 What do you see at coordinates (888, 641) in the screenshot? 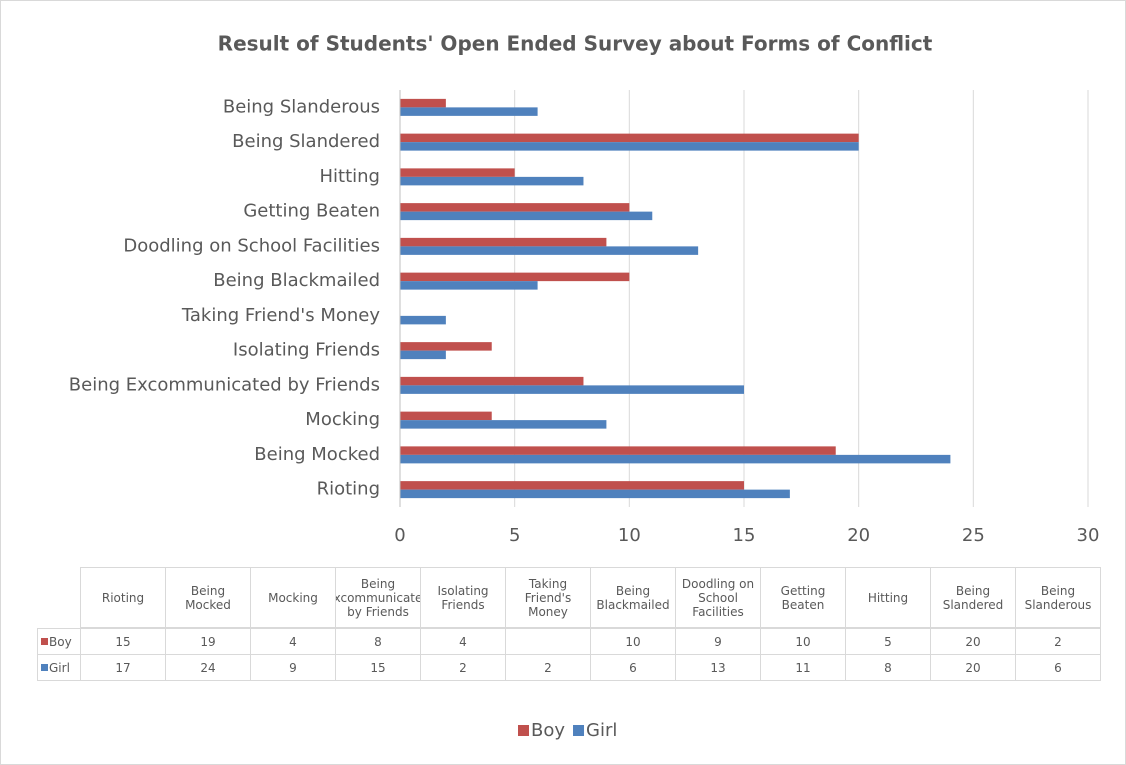
I see `table-cell: 5` at bounding box center [888, 641].